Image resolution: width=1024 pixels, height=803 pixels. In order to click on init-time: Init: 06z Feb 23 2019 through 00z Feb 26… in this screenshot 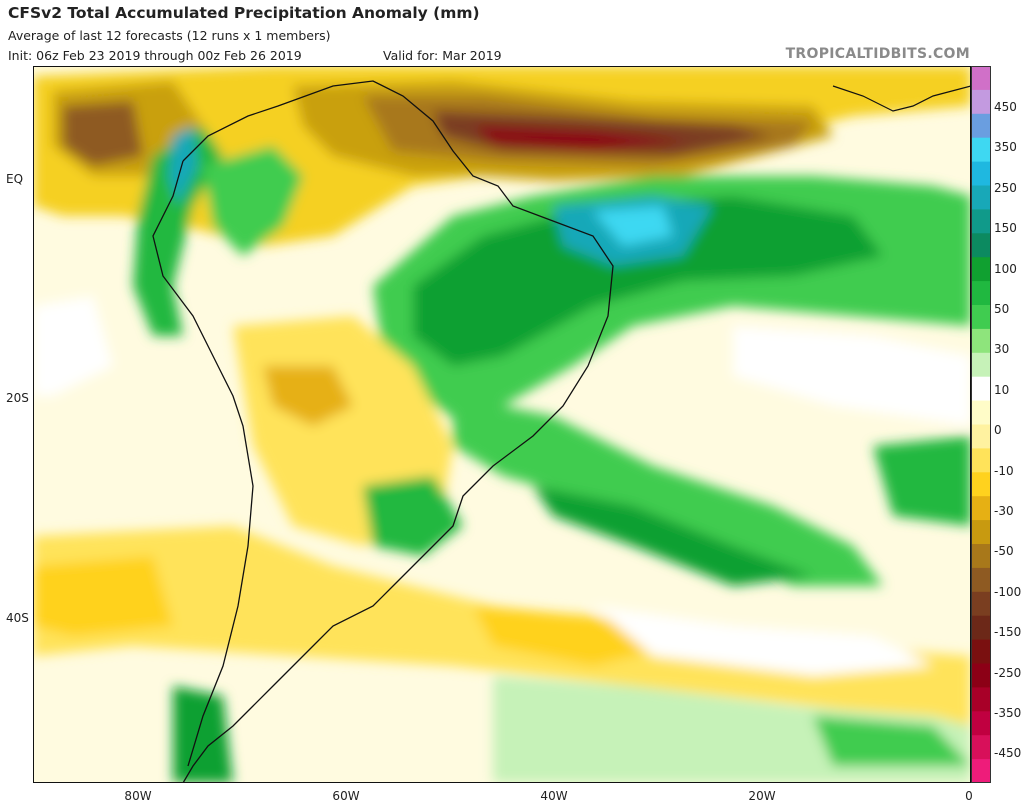, I will do `click(155, 55)`.